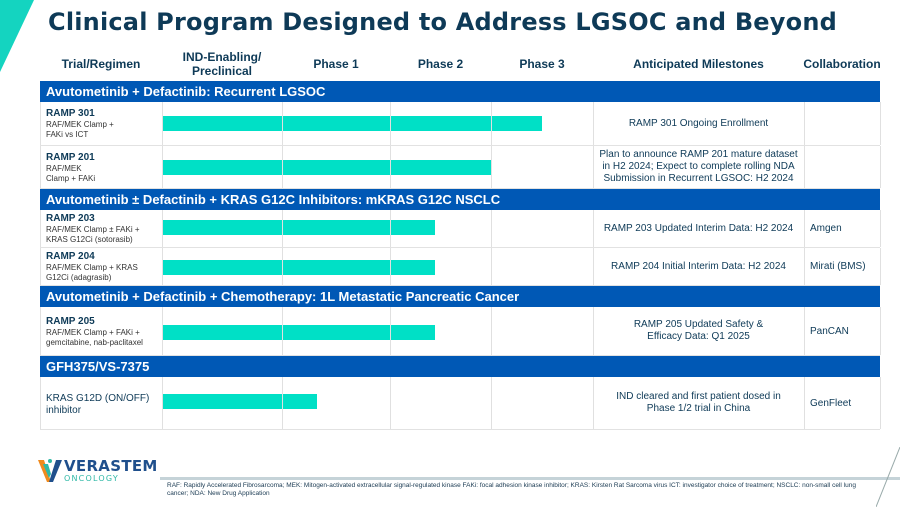  Describe the element at coordinates (826, 228) in the screenshot. I see `collaboration-cell: Amgen` at that location.